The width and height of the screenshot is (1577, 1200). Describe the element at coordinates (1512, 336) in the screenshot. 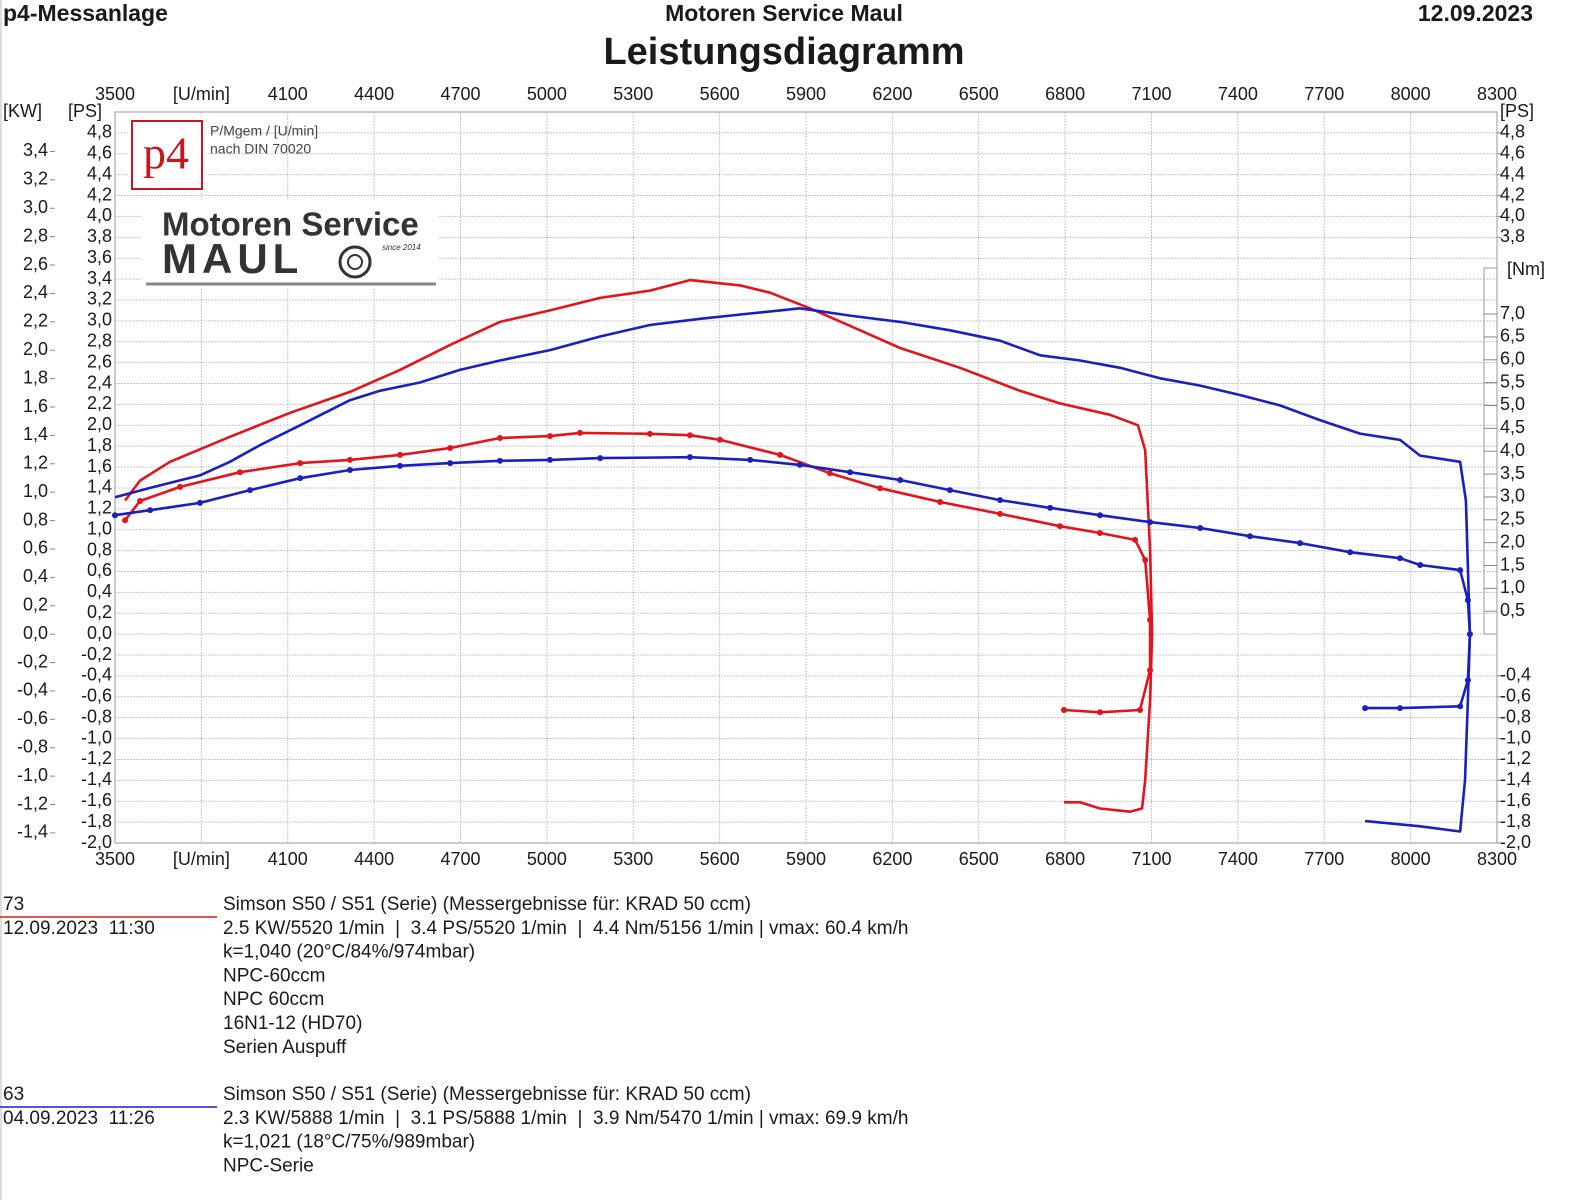

I see `nm-tick-label: 6,5` at that location.